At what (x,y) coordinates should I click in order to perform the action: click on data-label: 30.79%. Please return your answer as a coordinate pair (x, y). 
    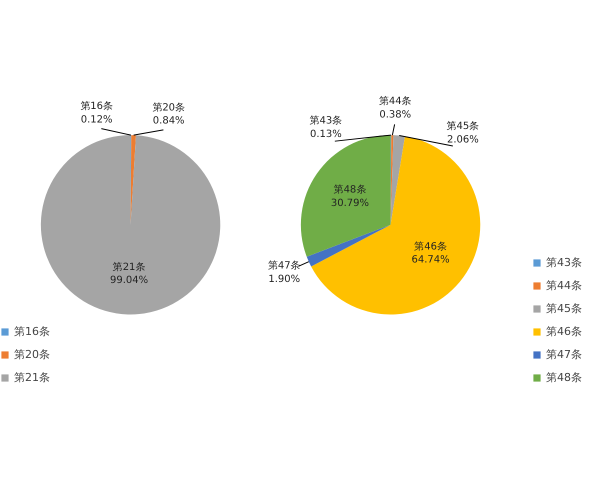
    Looking at the image, I should click on (350, 203).